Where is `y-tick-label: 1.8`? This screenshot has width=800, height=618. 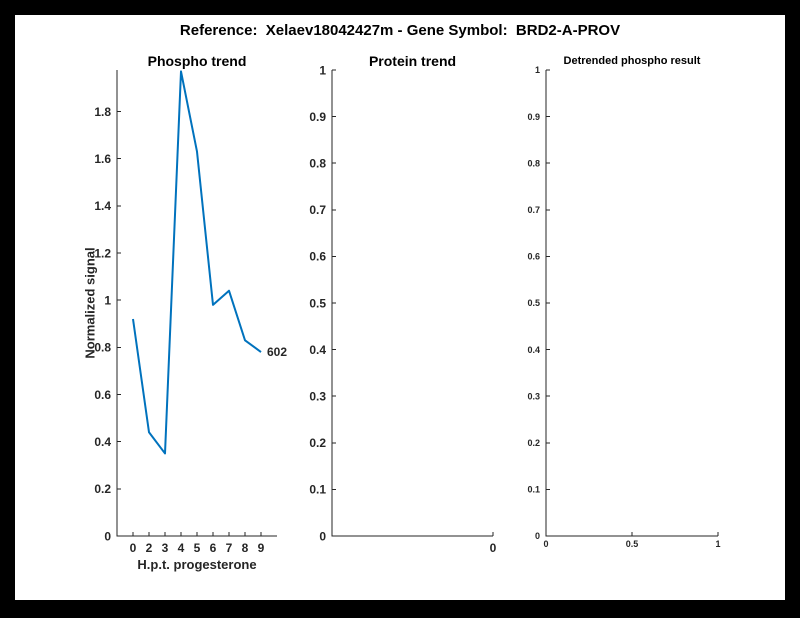
y-tick-label: 1.8 is located at coordinates (102, 112).